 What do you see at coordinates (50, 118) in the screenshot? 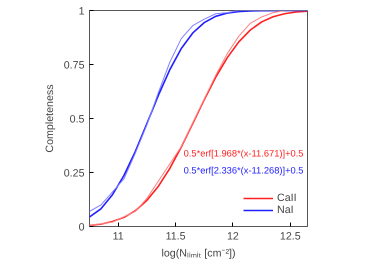
I see `y-axis-title: Completeness` at bounding box center [50, 118].